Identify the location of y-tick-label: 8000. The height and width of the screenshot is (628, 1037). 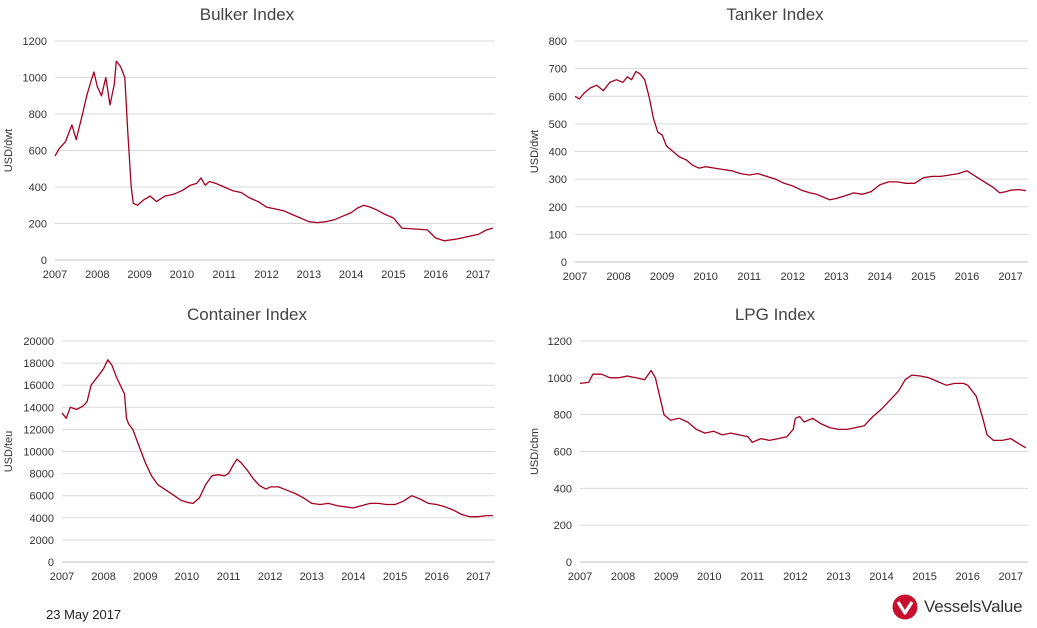
(42, 475).